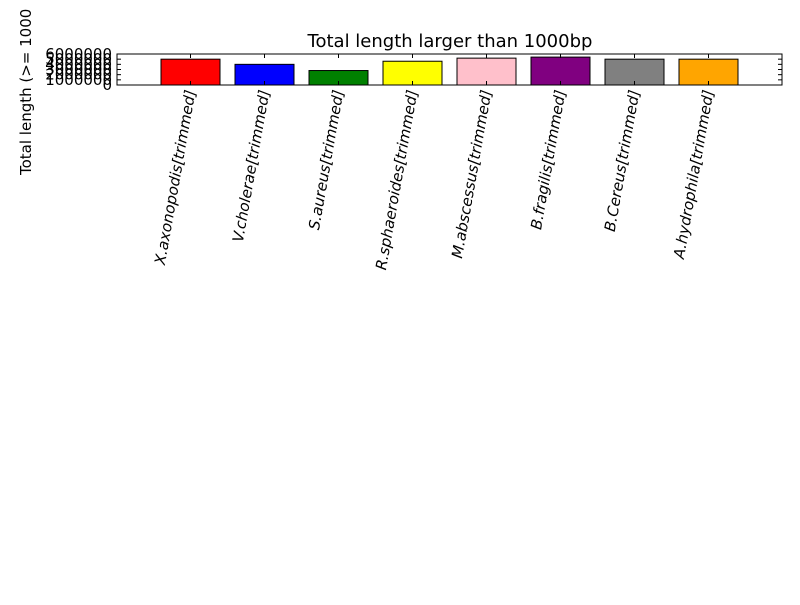 This screenshot has height=605, width=800. What do you see at coordinates (107, 85) in the screenshot?
I see `y-tick-label-0: 0` at bounding box center [107, 85].